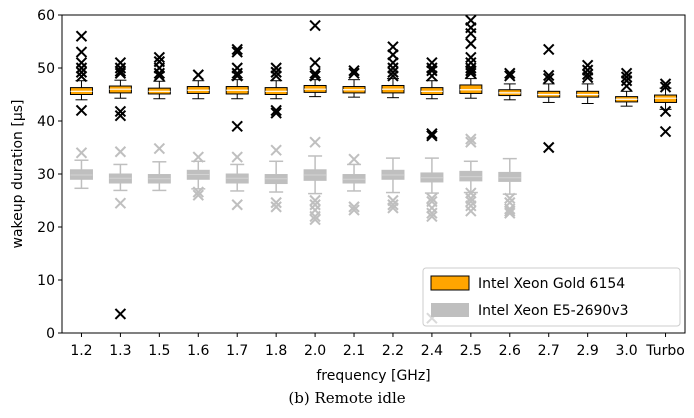 The width and height of the screenshot is (694, 418). Describe the element at coordinates (665, 351) in the screenshot. I see `x-tick-label: Turbo` at that location.